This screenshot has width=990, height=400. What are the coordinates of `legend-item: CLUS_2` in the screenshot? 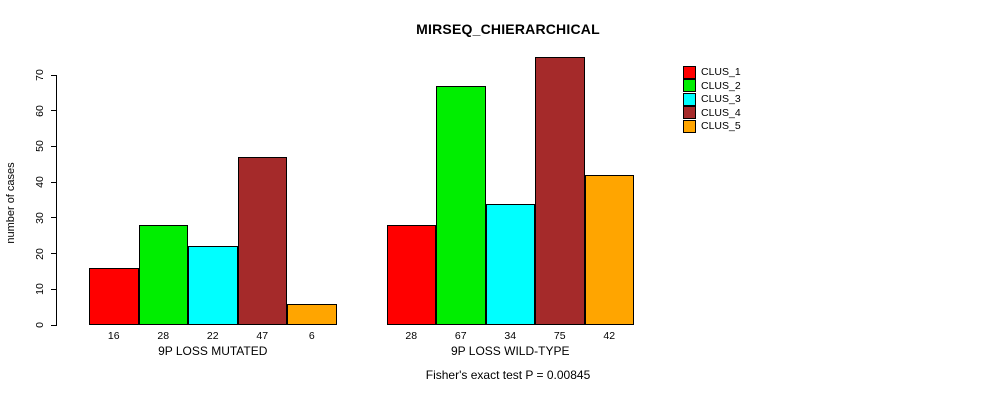 It's located at (712, 85).